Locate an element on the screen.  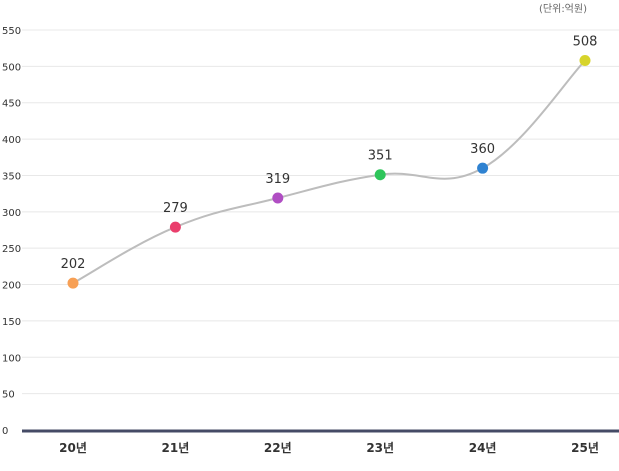
y-tick-label: 0 is located at coordinates (5, 431).